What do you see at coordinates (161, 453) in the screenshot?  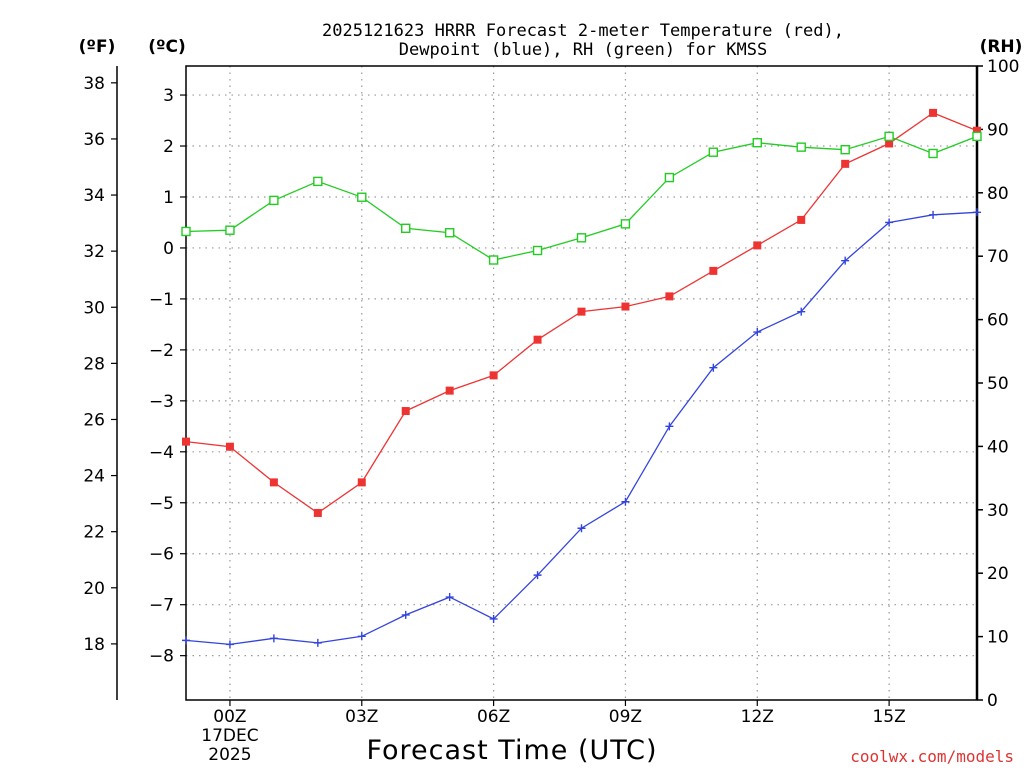 I see `celsius-tick-label: −4` at bounding box center [161, 453].